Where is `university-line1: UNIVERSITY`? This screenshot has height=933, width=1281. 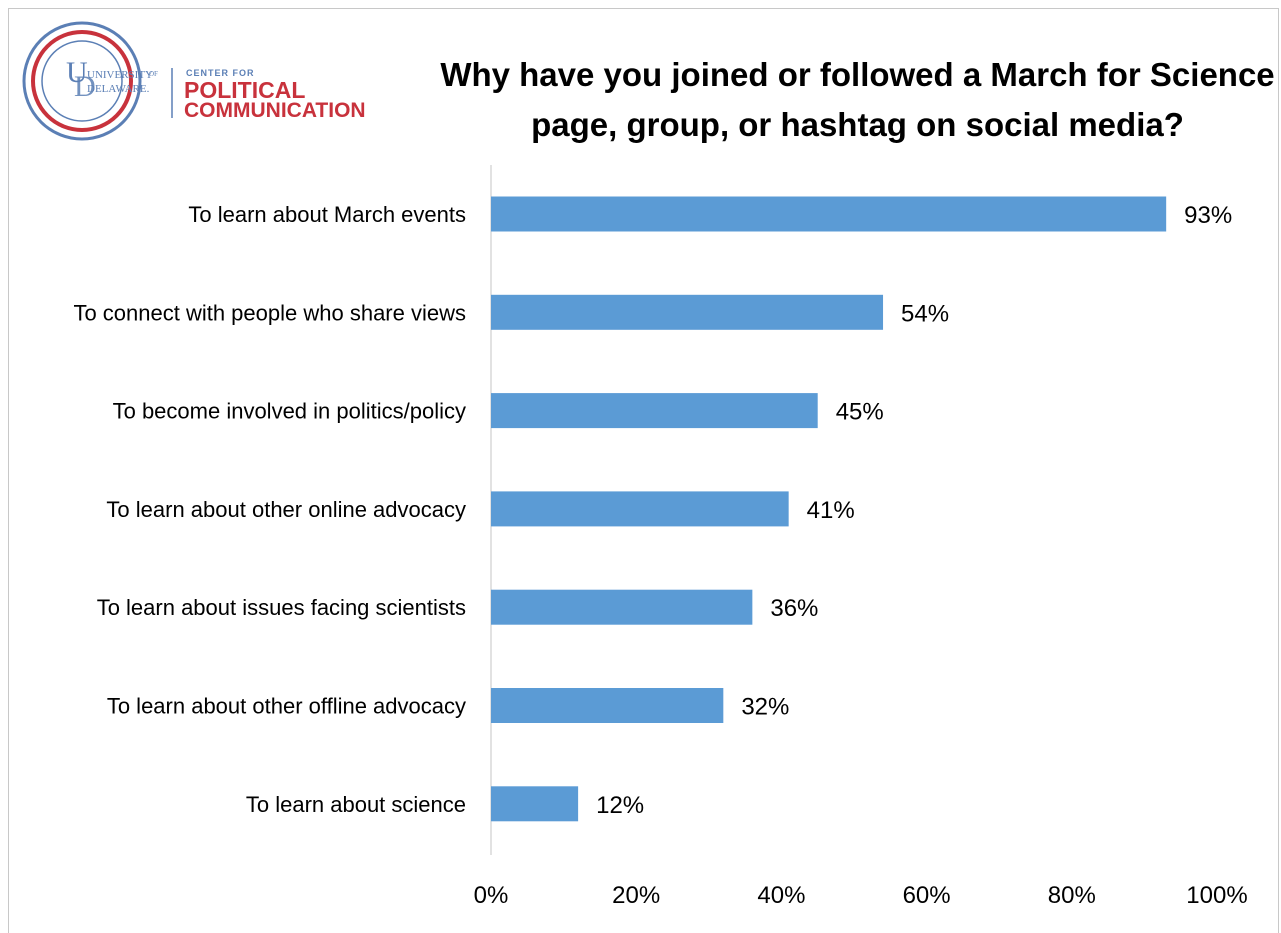 university-line1: UNIVERSITY is located at coordinates (120, 75).